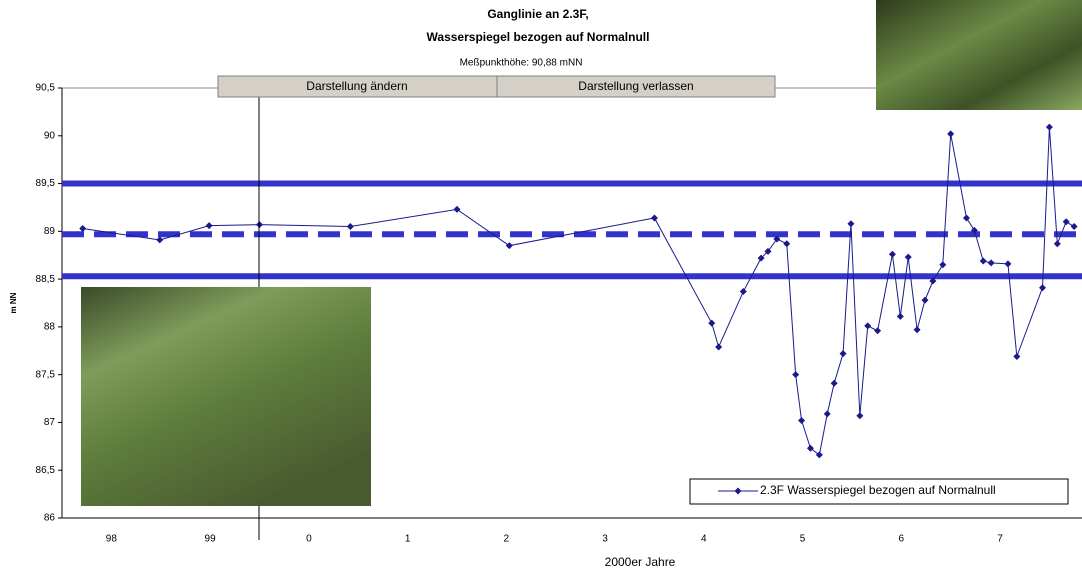 Image resolution: width=1082 pixels, height=574 pixels. What do you see at coordinates (46, 470) in the screenshot?
I see `y-tick-label: 86,5` at bounding box center [46, 470].